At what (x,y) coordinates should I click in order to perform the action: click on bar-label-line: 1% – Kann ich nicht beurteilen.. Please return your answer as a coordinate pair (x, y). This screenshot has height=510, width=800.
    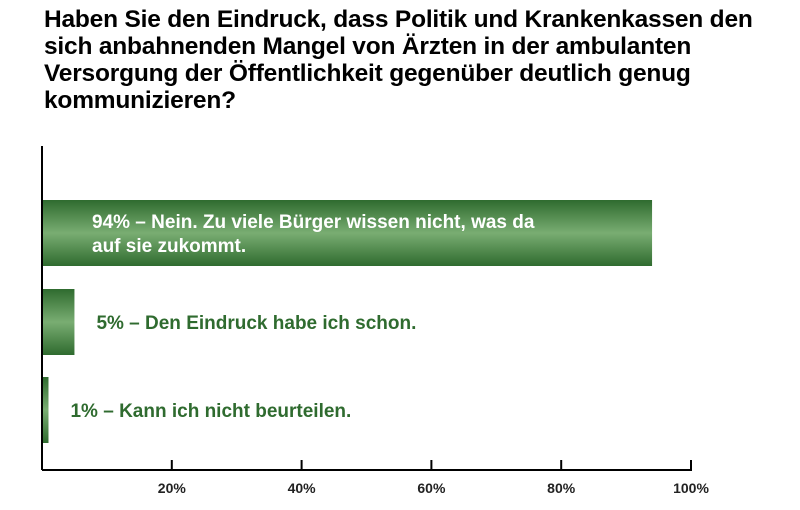
    Looking at the image, I should click on (210, 411).